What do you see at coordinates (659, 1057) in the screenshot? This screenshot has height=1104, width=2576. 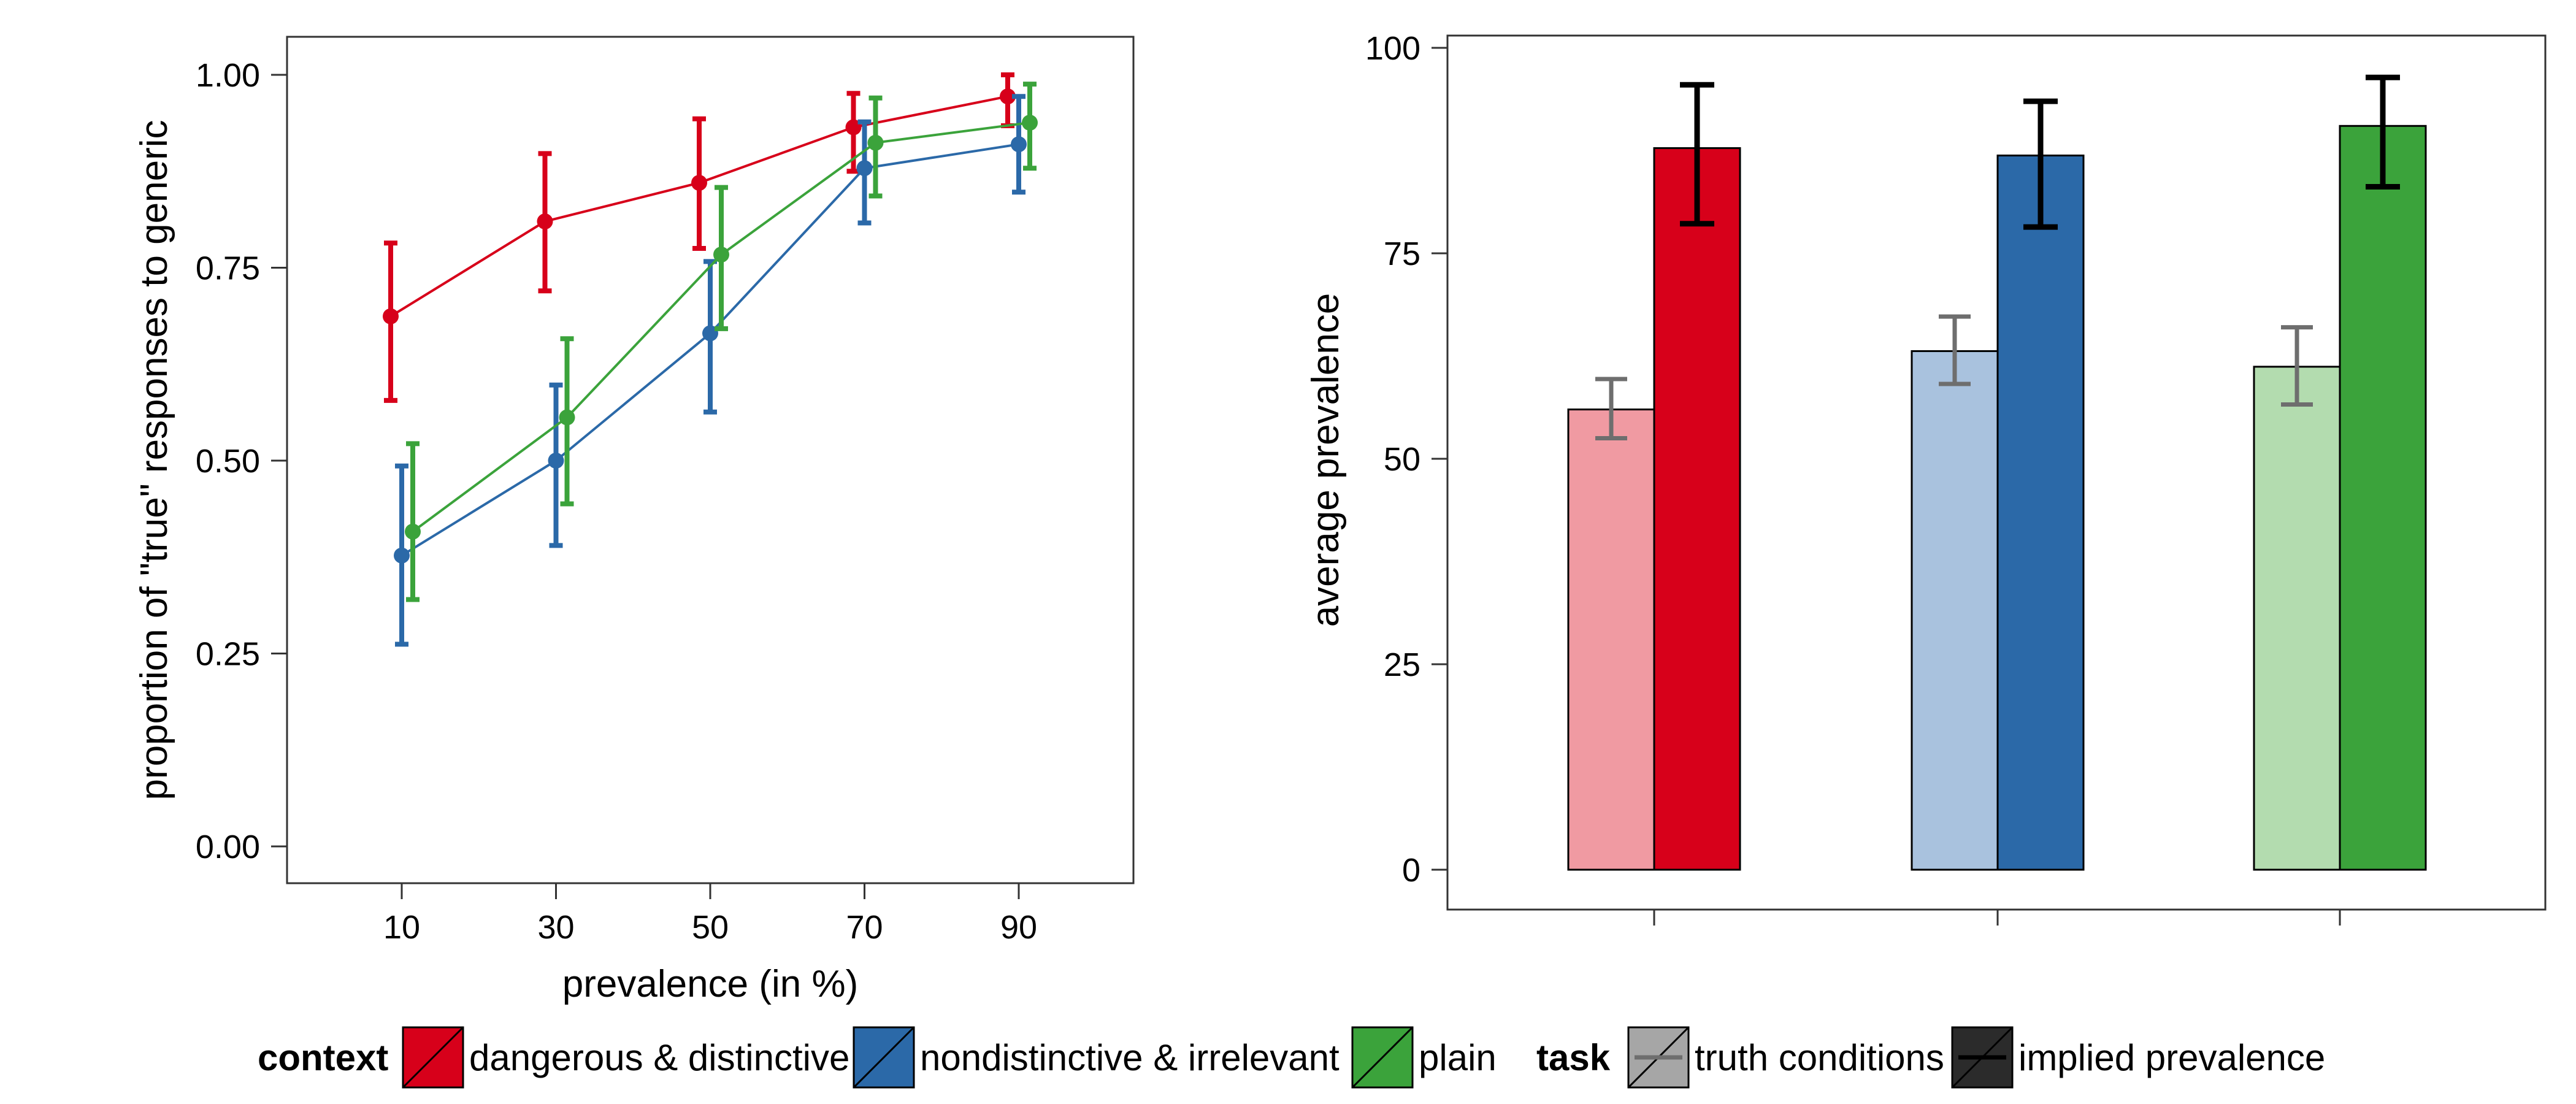 I see `legend-label-dangerous-distinctive: dangerous & distinctive` at bounding box center [659, 1057].